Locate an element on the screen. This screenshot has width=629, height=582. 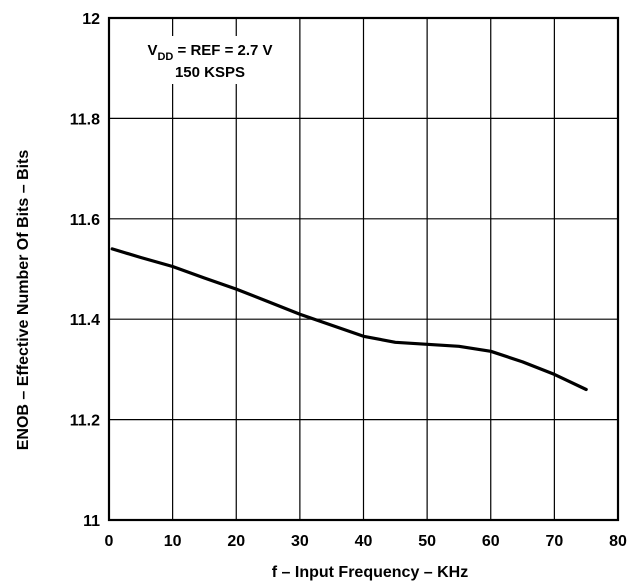
x-tick-label: 80 is located at coordinates (618, 541).